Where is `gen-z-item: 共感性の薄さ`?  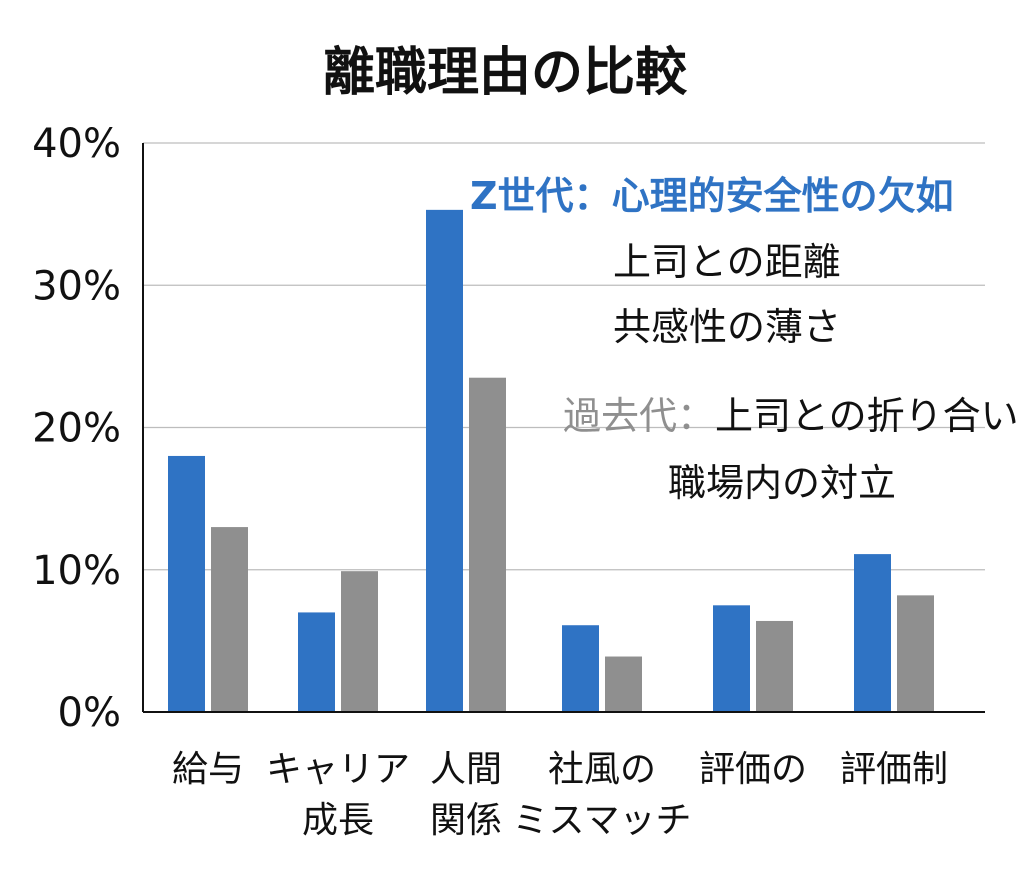 gen-z-item: 共感性の薄さ is located at coordinates (727, 327).